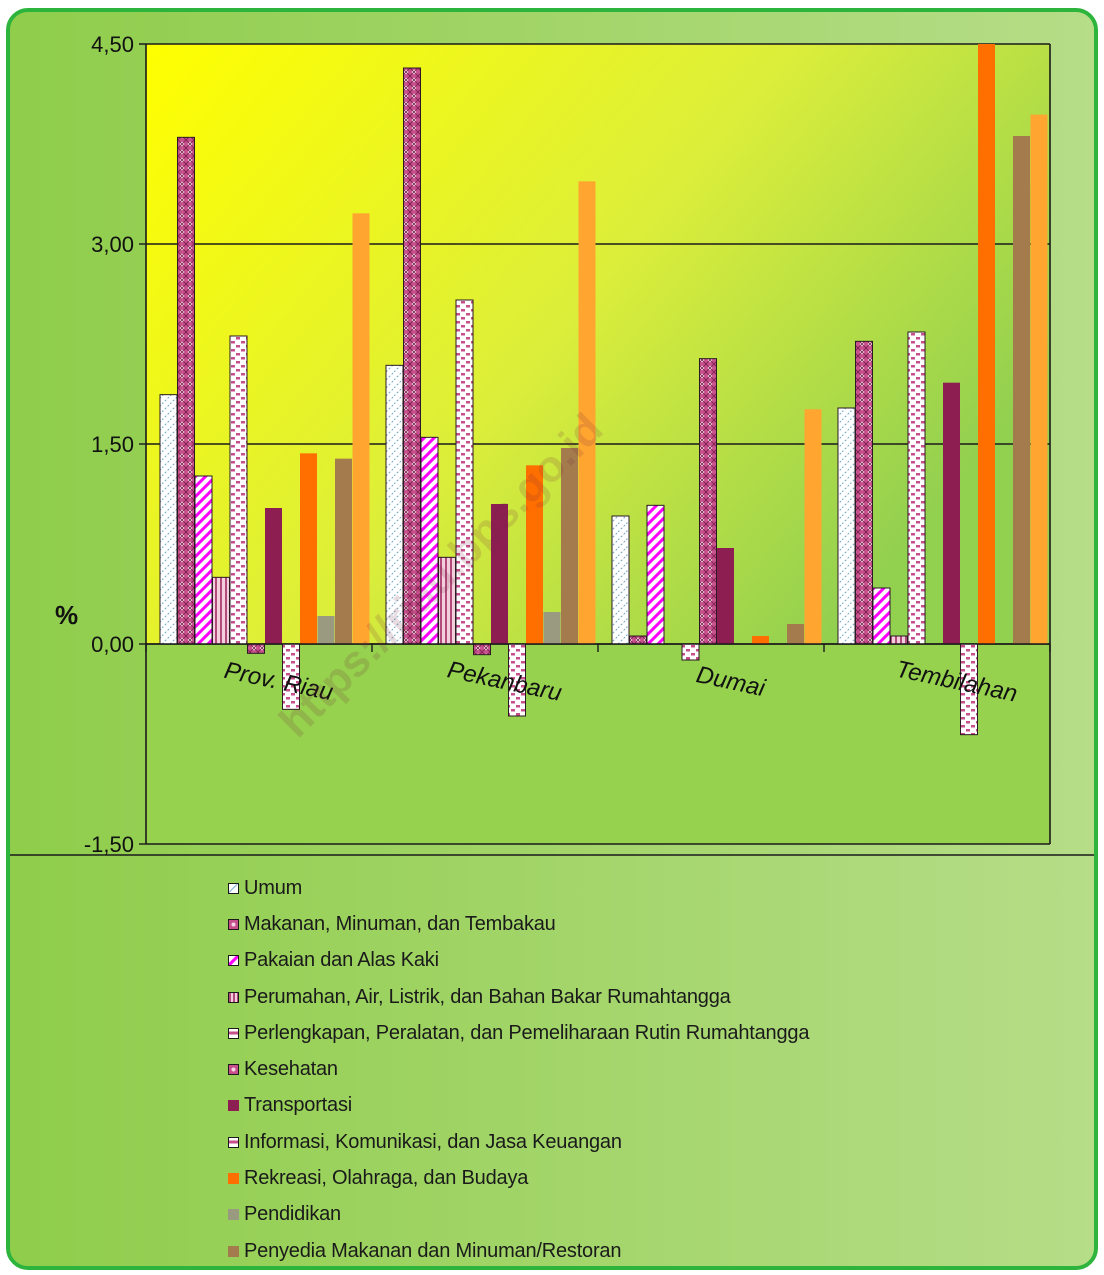 Image resolution: width=1104 pixels, height=1275 pixels. What do you see at coordinates (109, 844) in the screenshot?
I see `y-tick-label-4: -1,50` at bounding box center [109, 844].